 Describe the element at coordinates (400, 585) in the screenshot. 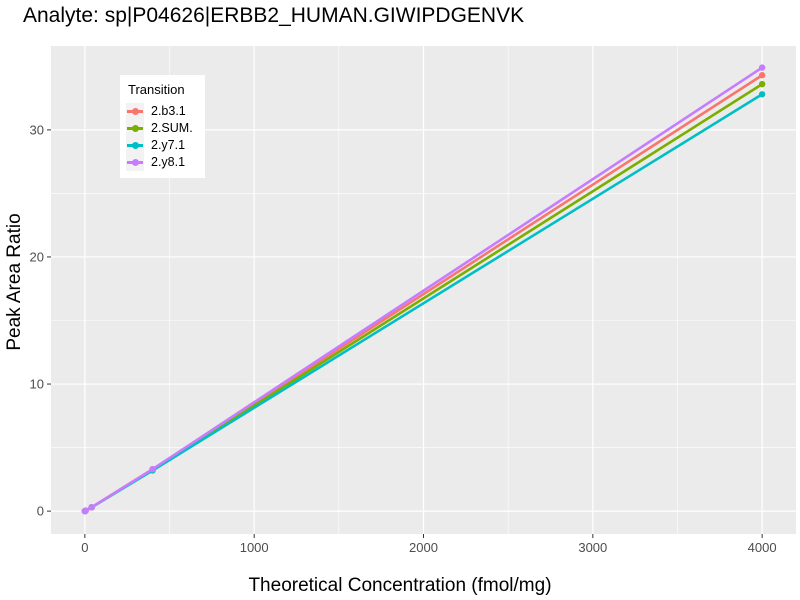

I see `x-axis-label: Theoretical Concentration (fmol/mg)` at that location.